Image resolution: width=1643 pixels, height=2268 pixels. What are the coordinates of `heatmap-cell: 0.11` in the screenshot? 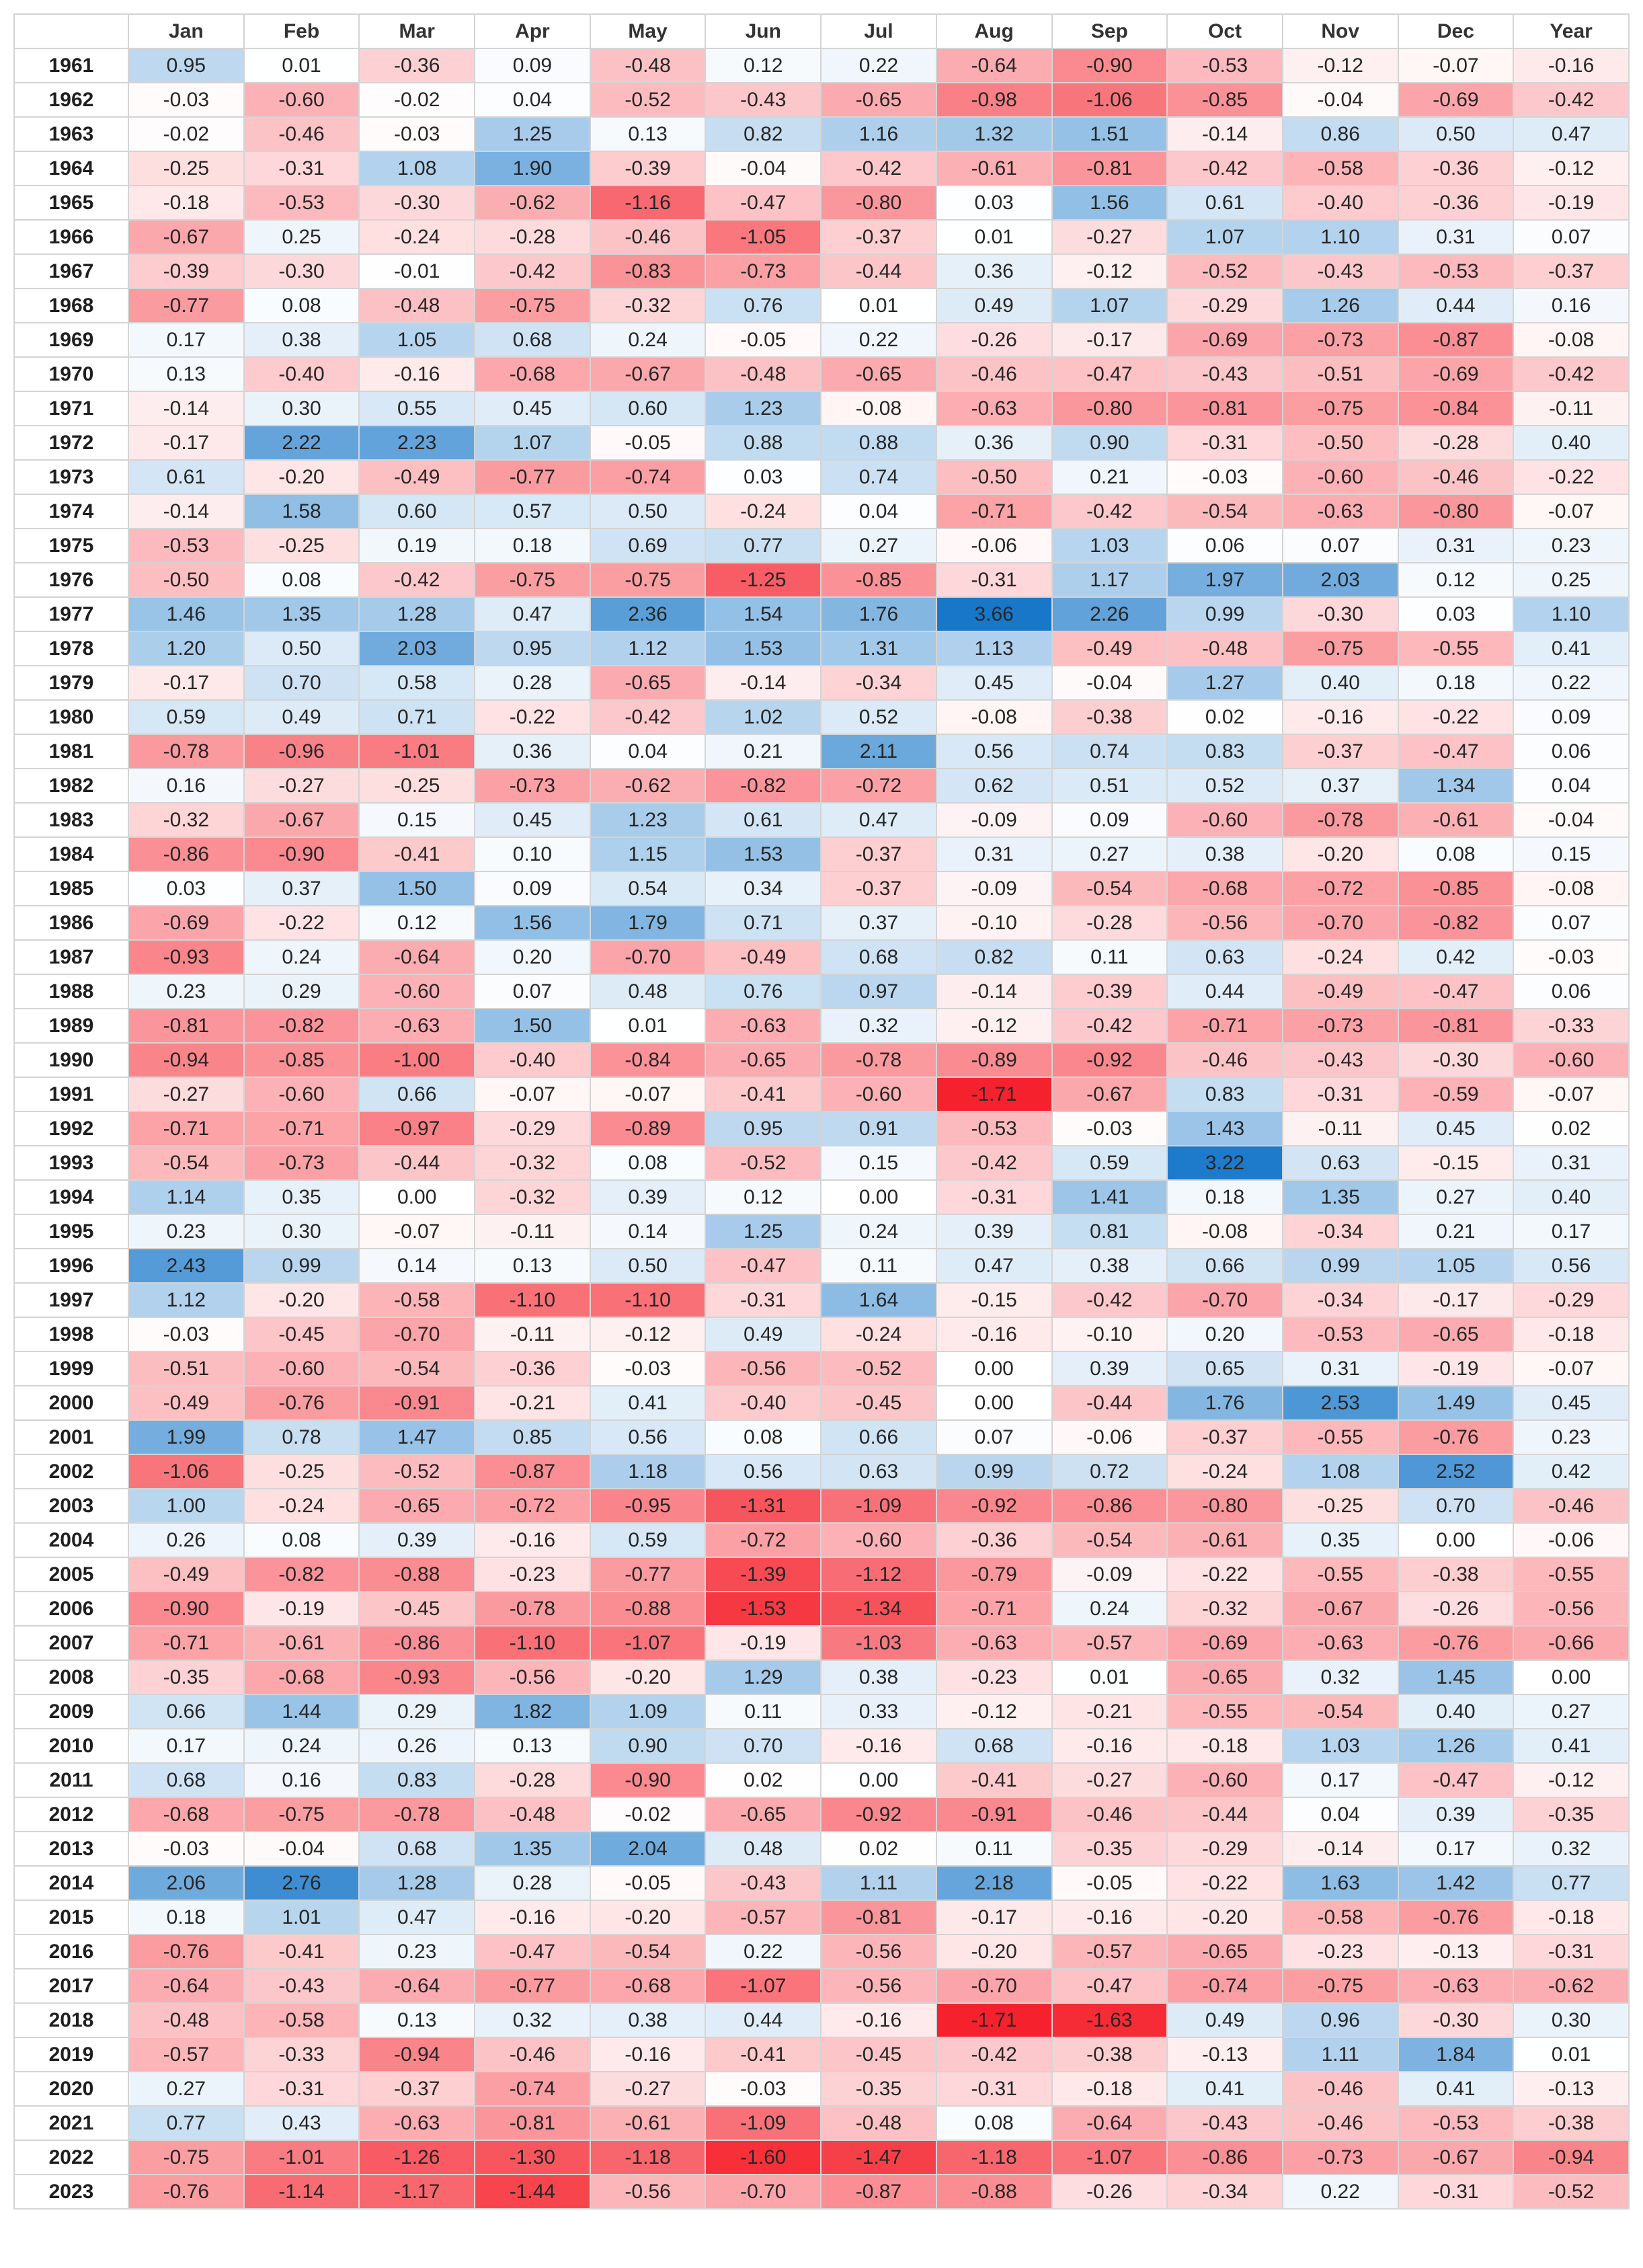 It's located at (878, 1266).